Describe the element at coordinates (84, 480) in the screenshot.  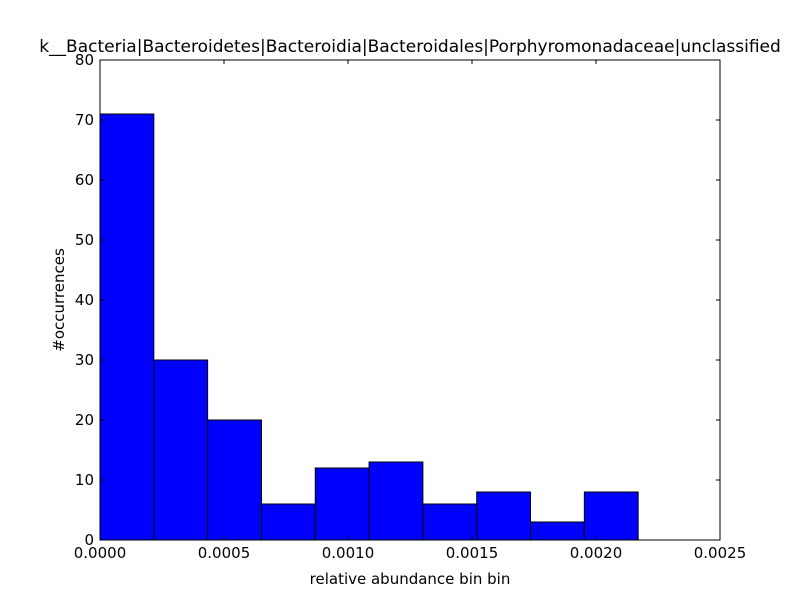
I see `y-tick-label: 10` at that location.